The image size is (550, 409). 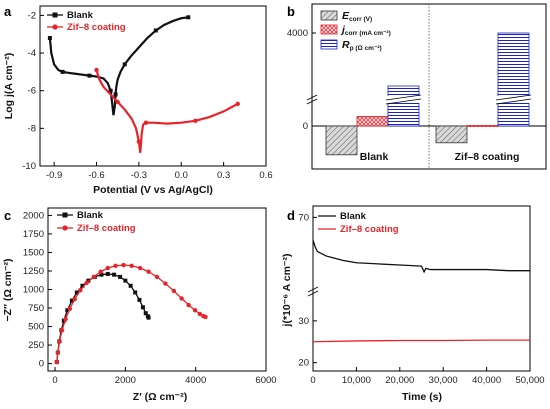 What do you see at coordinates (9, 86) in the screenshot?
I see `panel-a-ylabel: Log j(A cm⁻²)` at bounding box center [9, 86].